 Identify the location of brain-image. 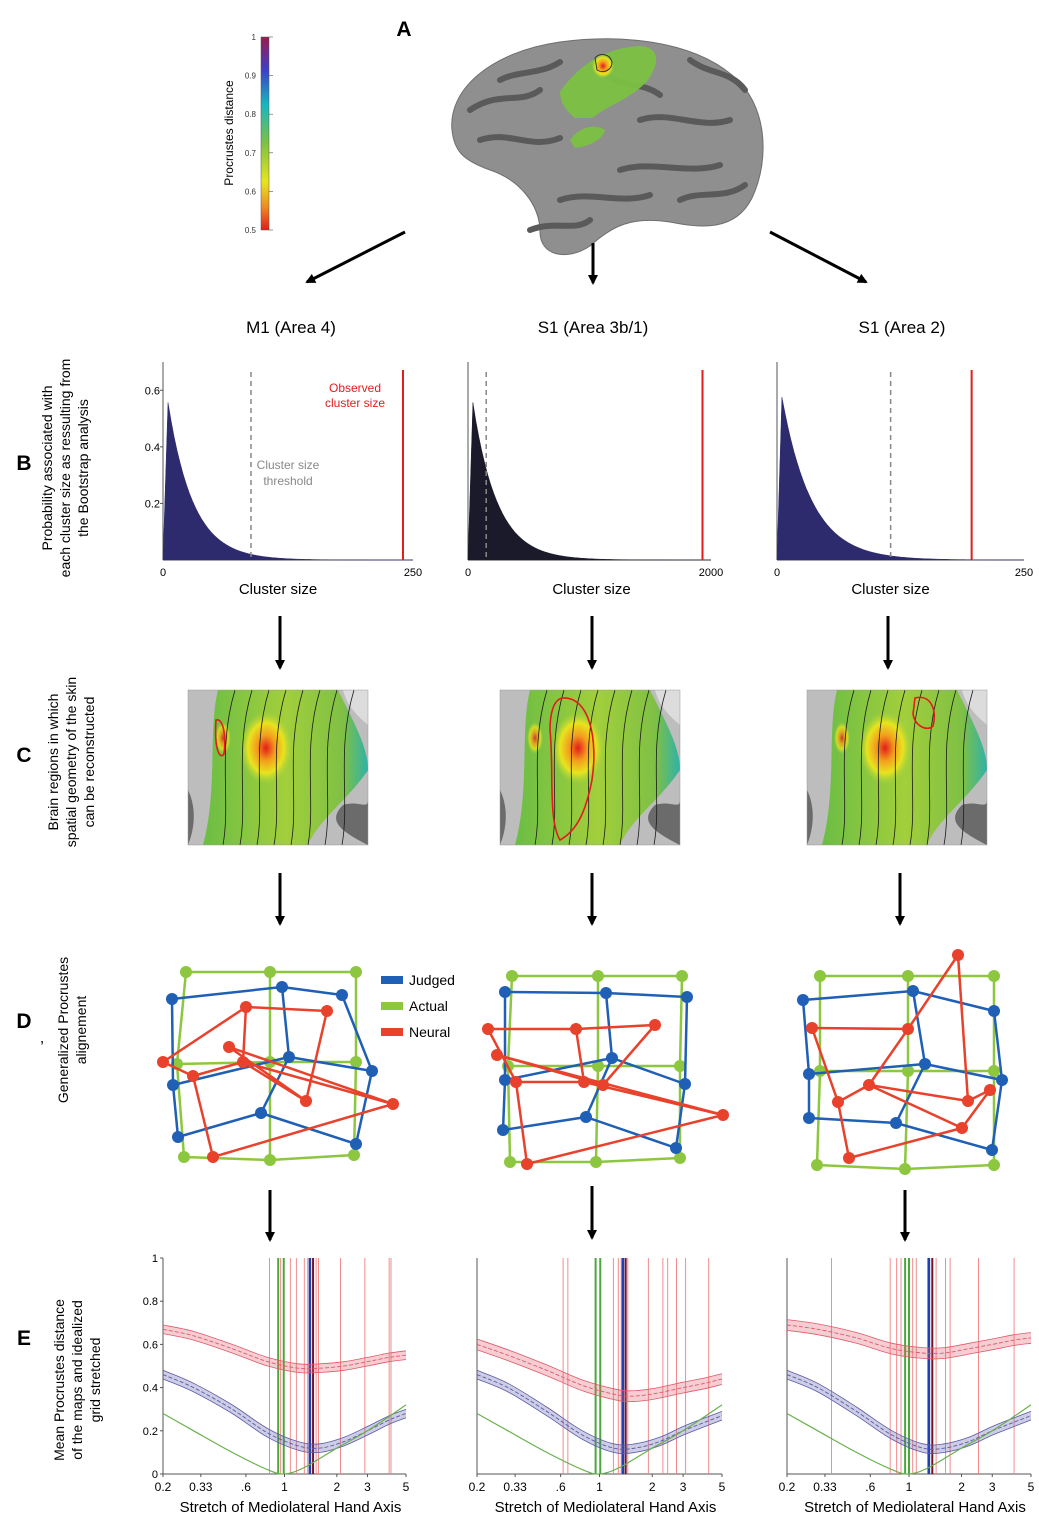
(607, 147).